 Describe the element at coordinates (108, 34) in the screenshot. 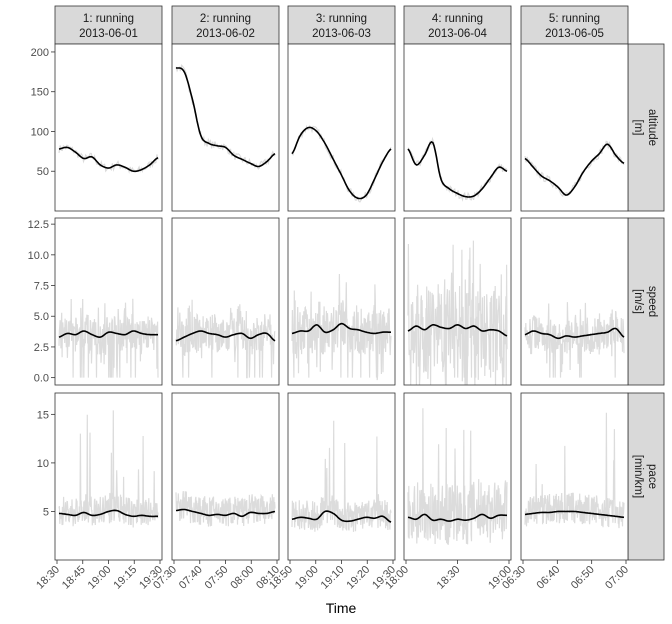

I see `strip-date-1: 2013-06-01` at that location.